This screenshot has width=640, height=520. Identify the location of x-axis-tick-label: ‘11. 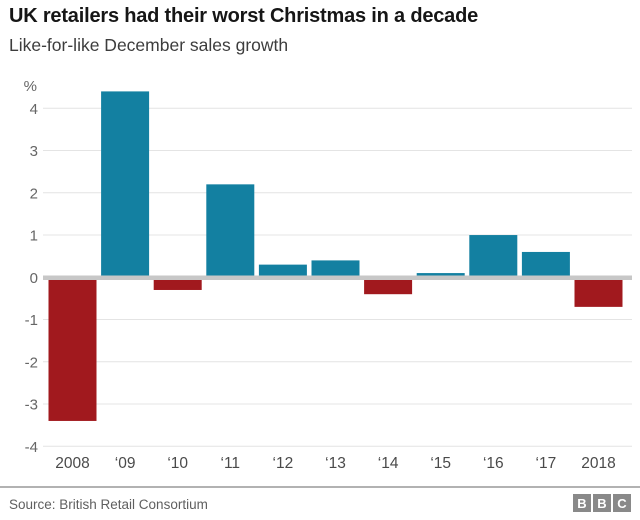
(231, 463).